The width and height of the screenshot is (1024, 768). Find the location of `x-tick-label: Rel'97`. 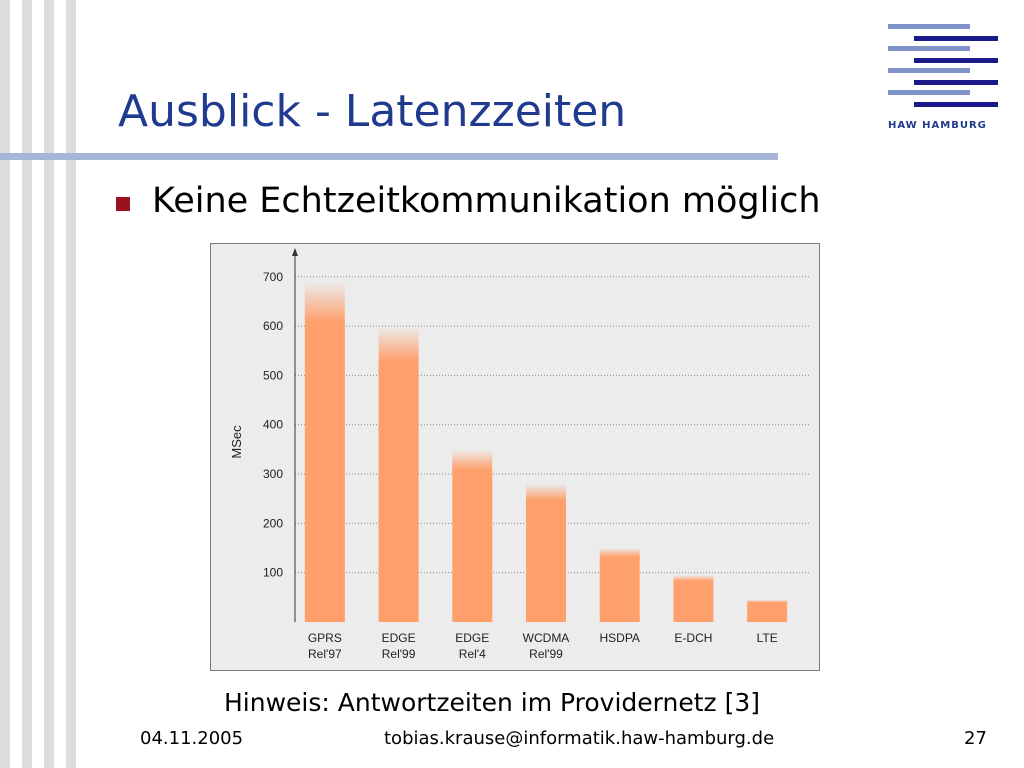

x-tick-label: Rel'97 is located at coordinates (325, 654).